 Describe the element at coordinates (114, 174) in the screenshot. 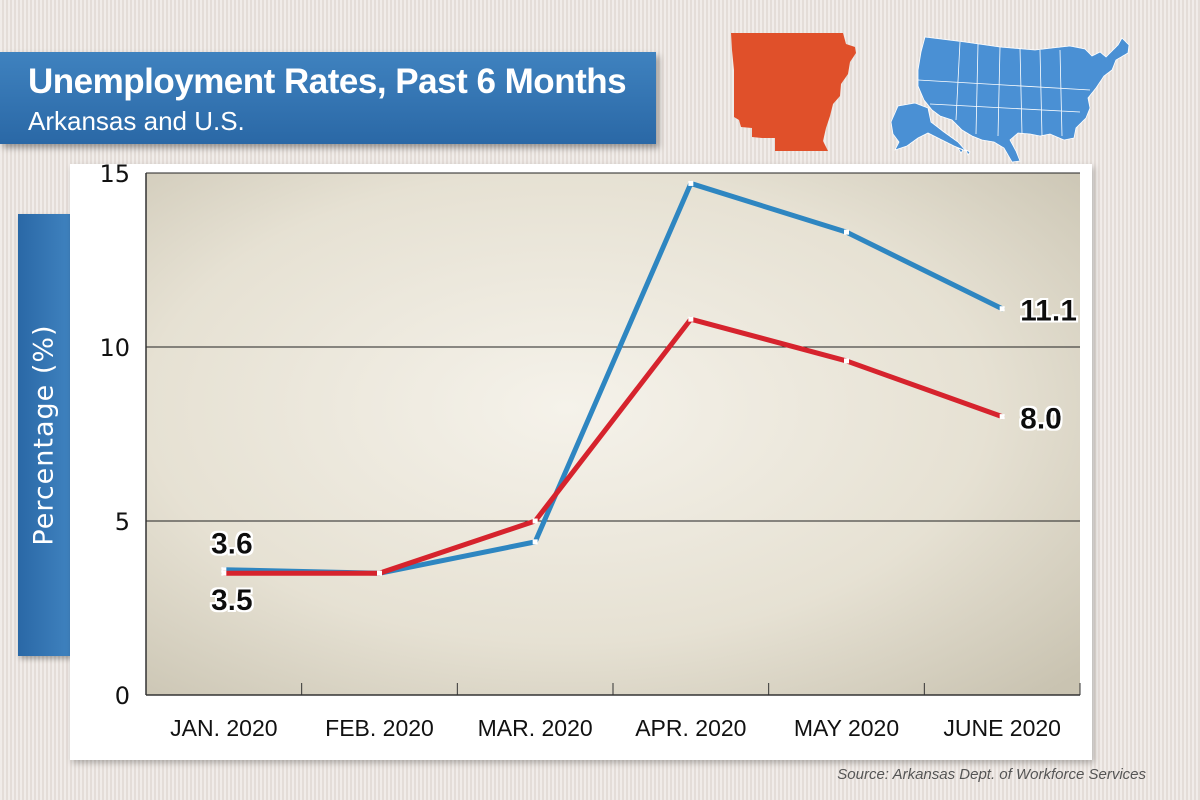

I see `y-tick-label: 15` at that location.